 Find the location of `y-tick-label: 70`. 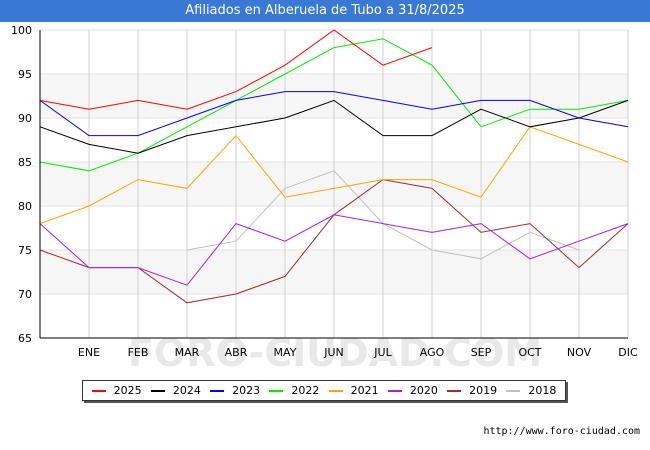

y-tick-label: 70 is located at coordinates (25, 294).